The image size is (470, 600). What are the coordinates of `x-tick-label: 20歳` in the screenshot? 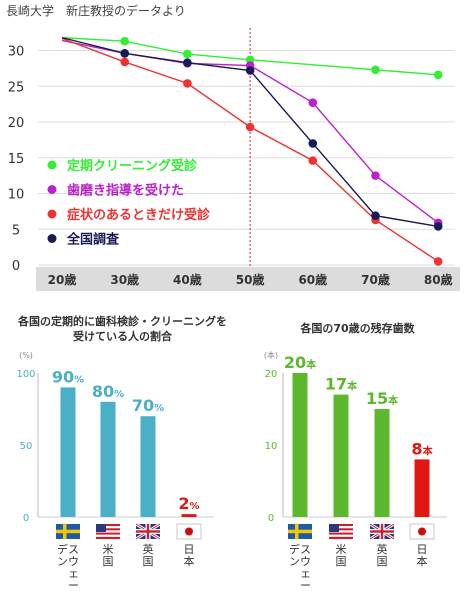 It's located at (62, 279).